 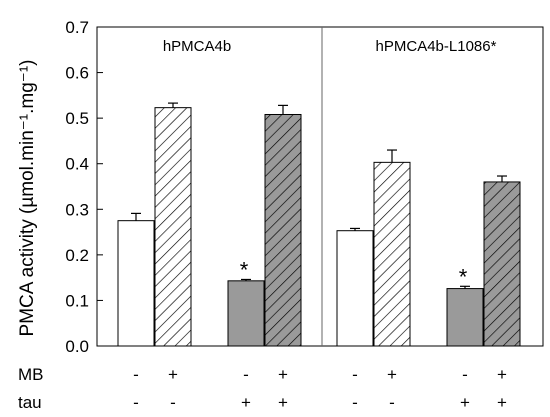 I want to click on mb-row-label: MB, so click(x=31, y=374).